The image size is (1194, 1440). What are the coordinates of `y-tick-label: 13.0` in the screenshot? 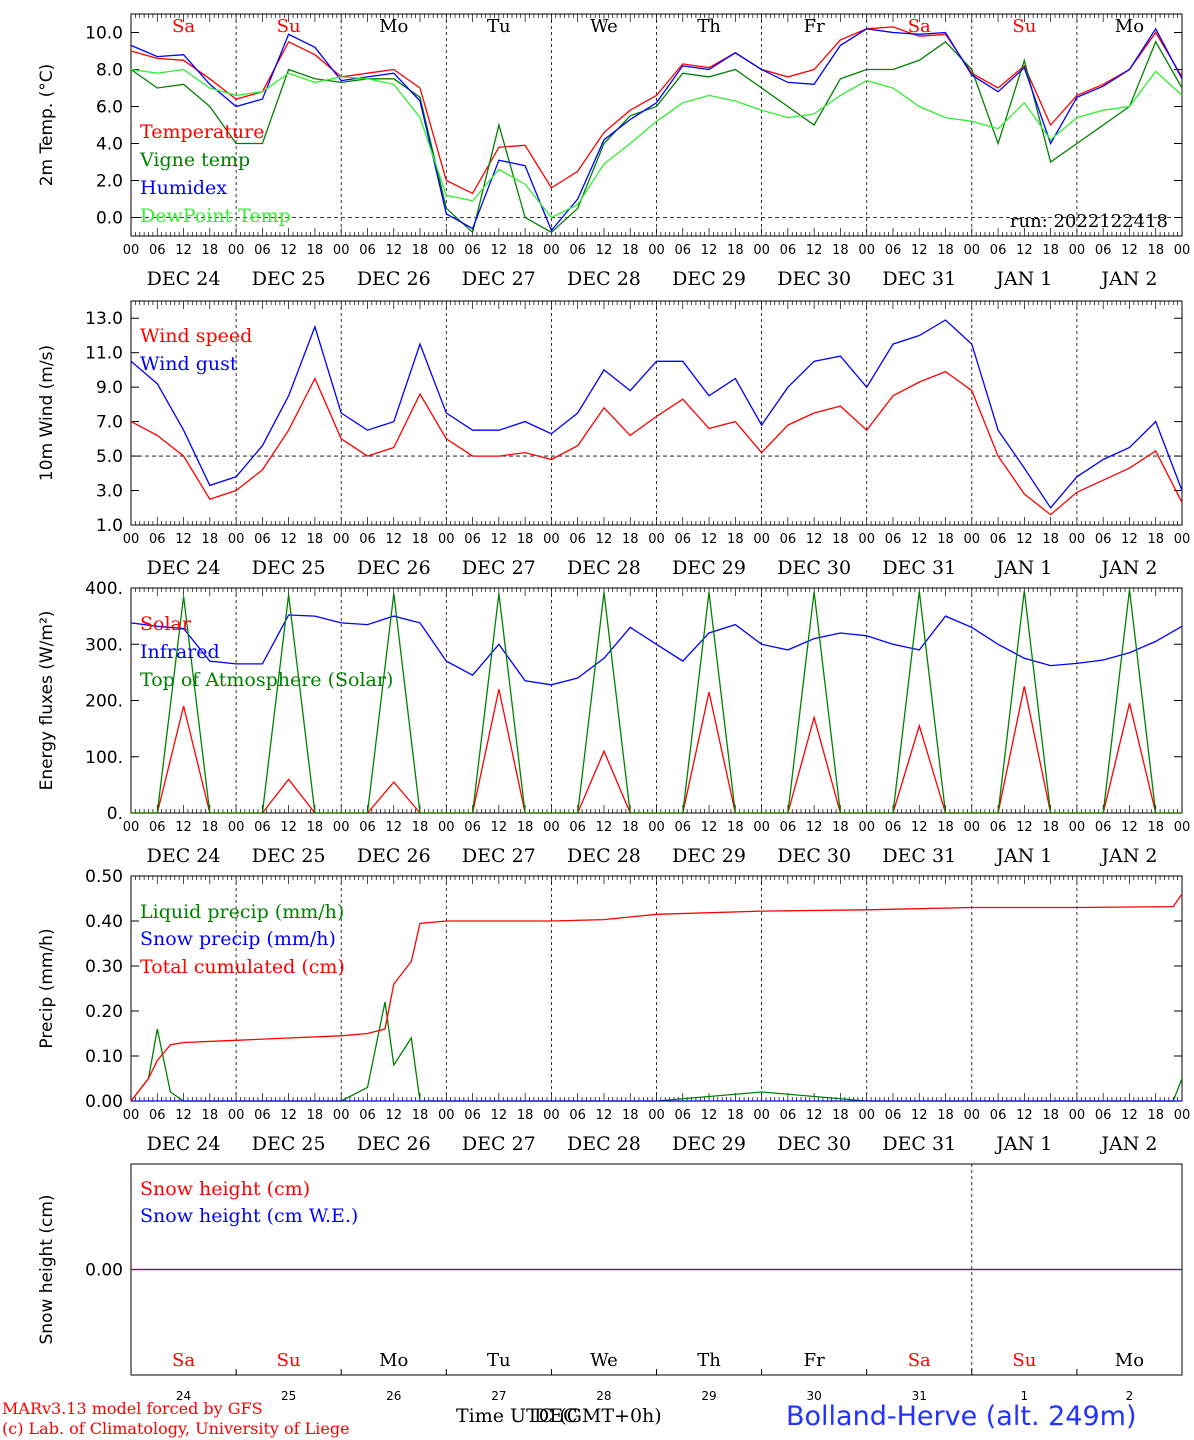 It's located at (104, 319).